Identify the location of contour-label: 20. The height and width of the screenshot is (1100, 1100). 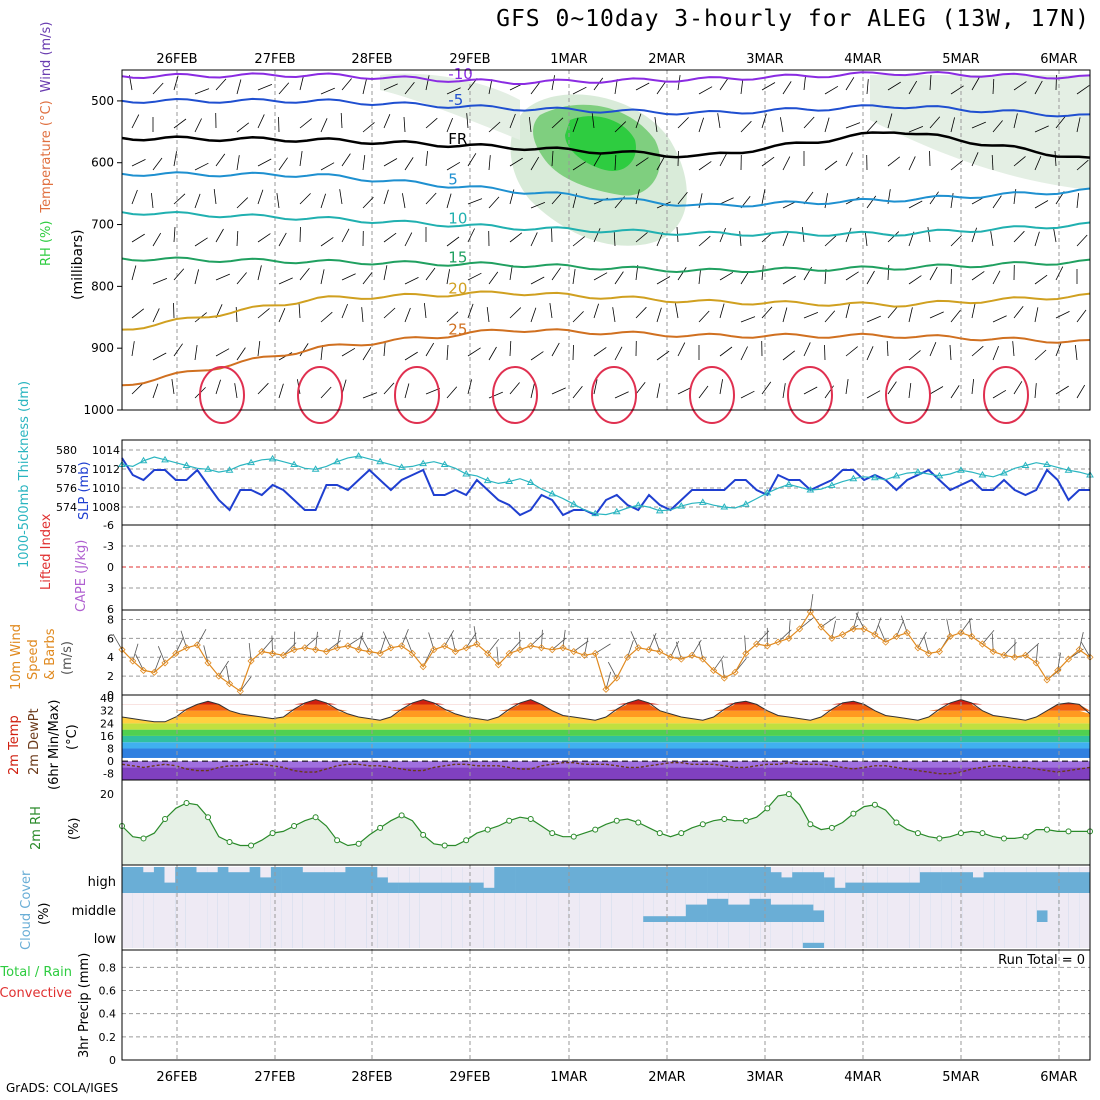
(457, 288).